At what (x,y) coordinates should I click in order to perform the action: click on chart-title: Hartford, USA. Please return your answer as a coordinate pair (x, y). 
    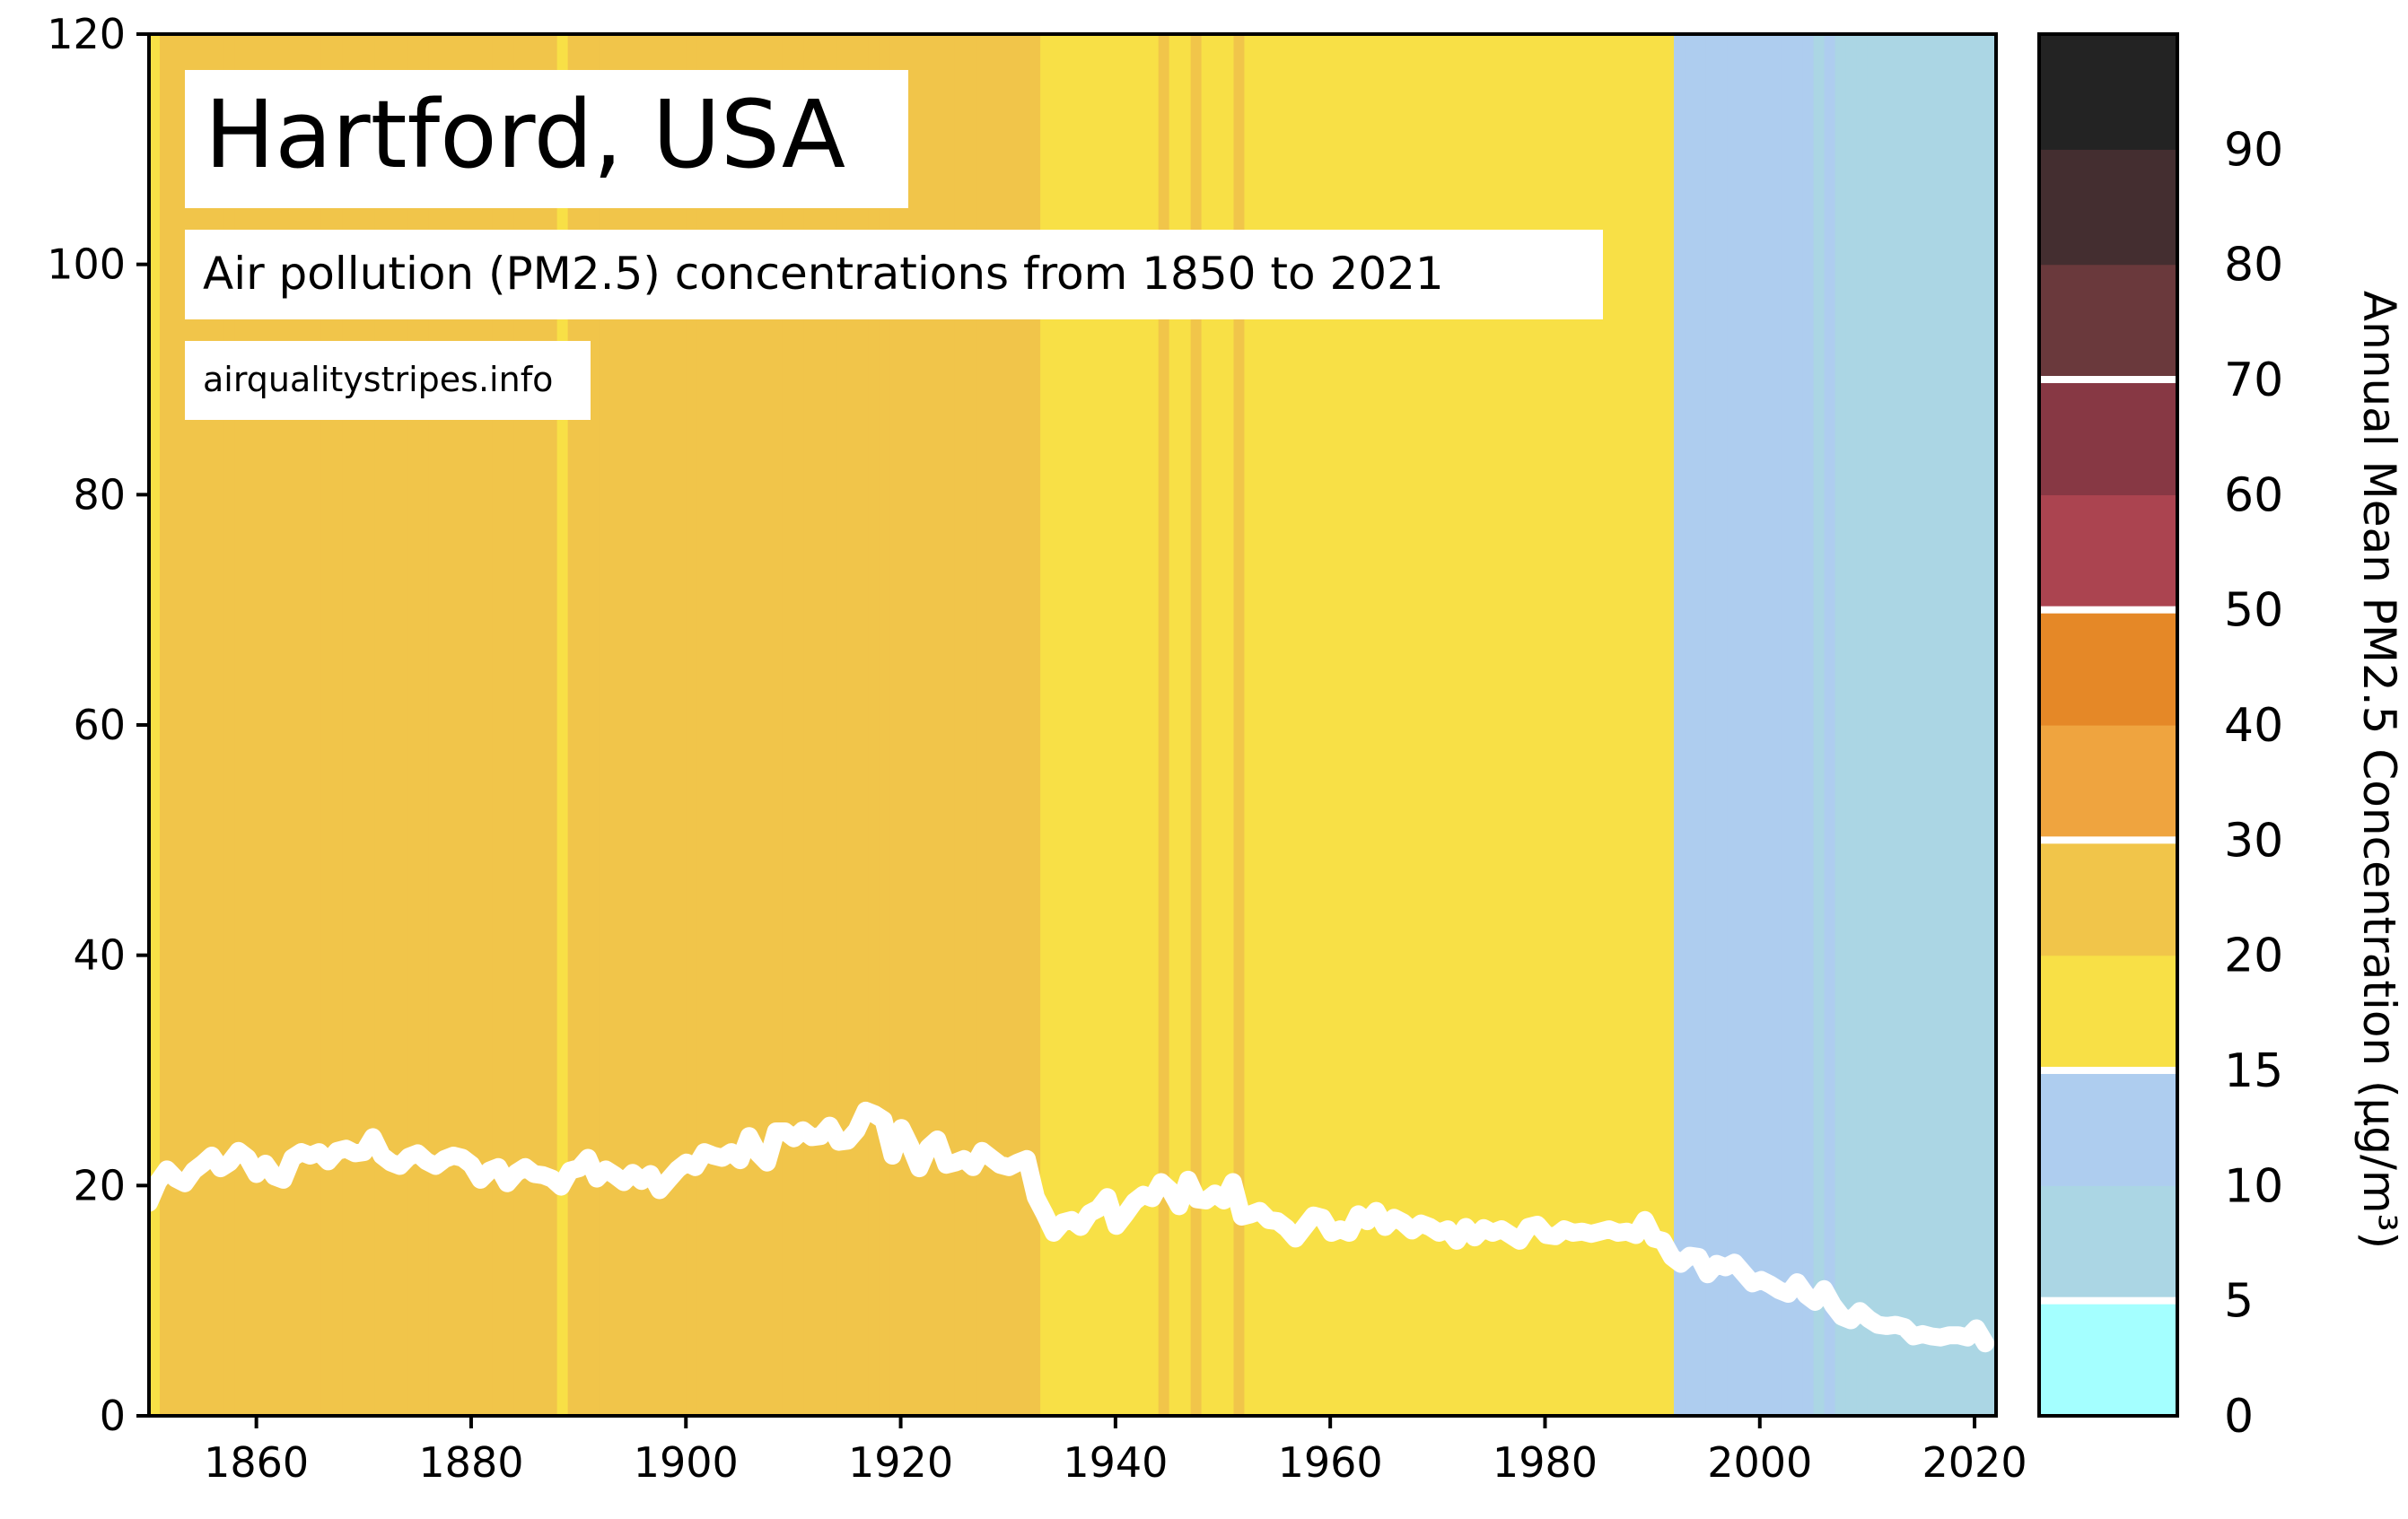
    Looking at the image, I should click on (525, 134).